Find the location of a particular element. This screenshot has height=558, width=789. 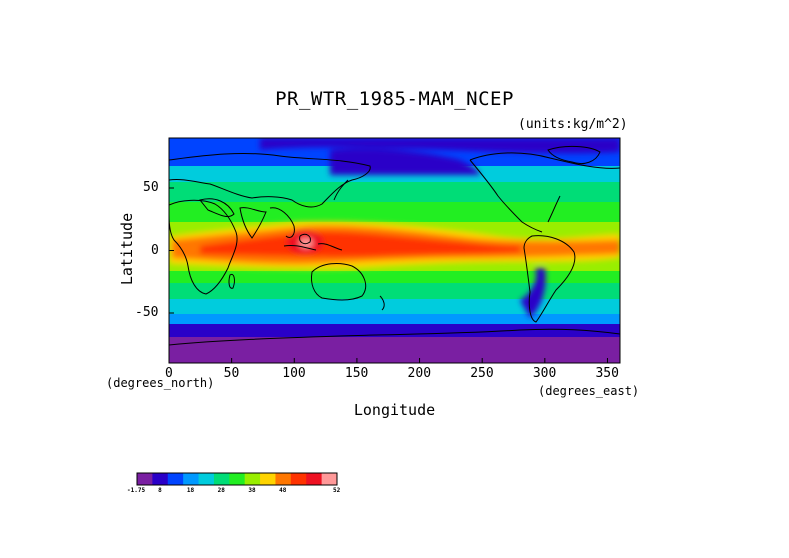

coast-africa is located at coordinates (203, 247).